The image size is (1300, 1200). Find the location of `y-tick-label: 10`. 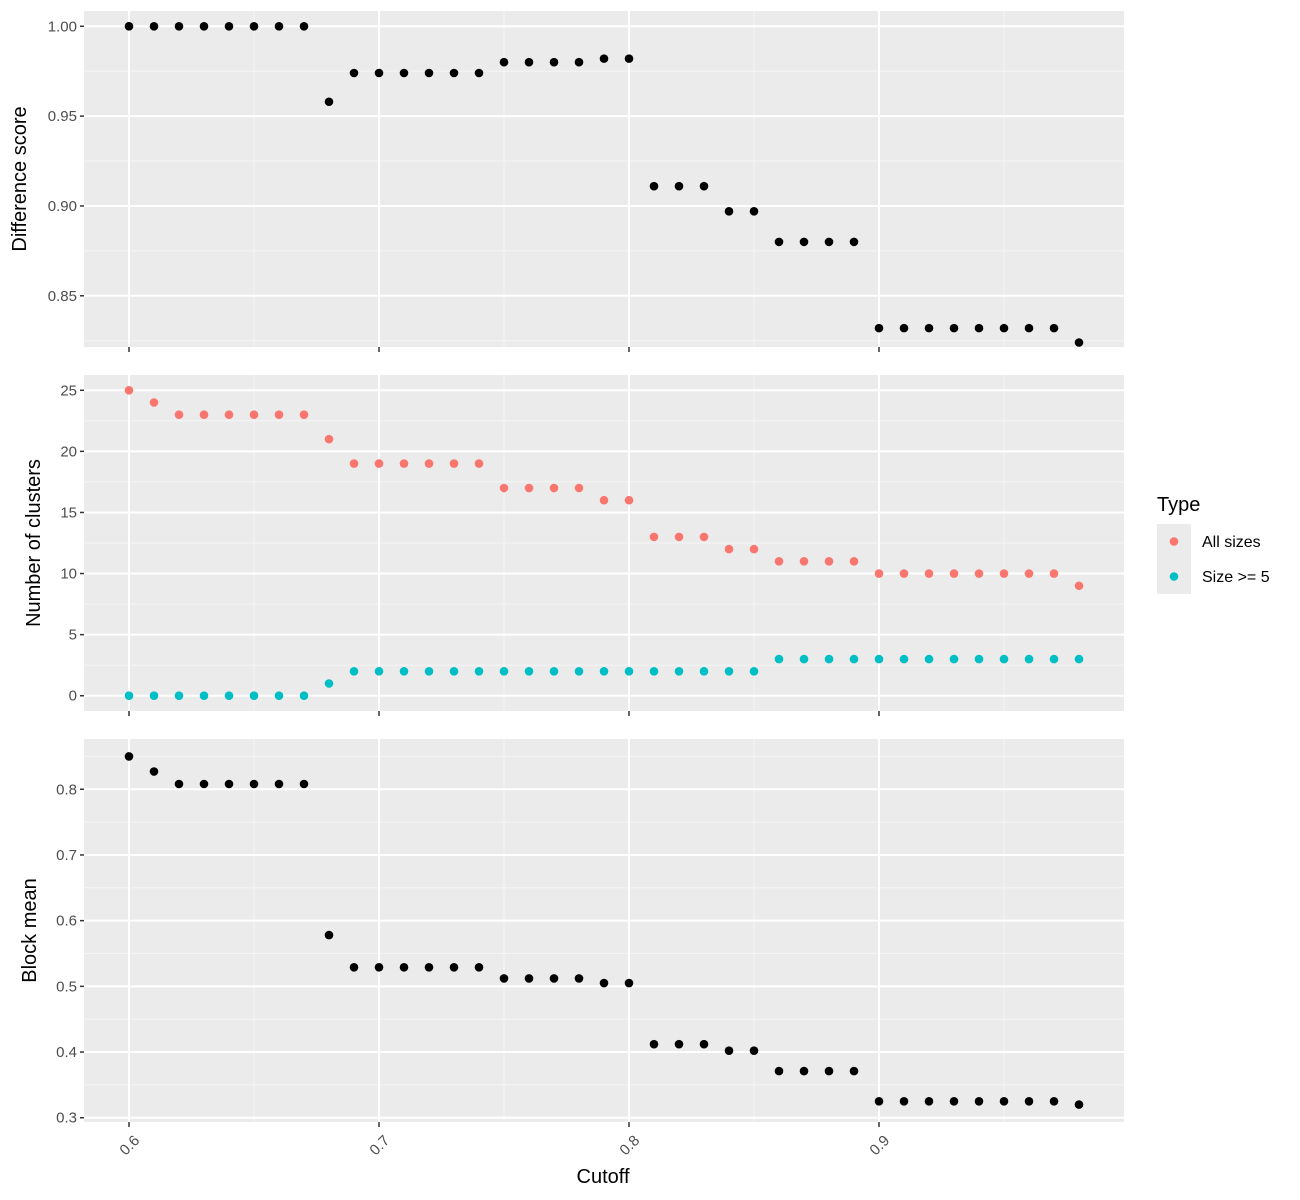

y-tick-label: 10 is located at coordinates (68, 574).